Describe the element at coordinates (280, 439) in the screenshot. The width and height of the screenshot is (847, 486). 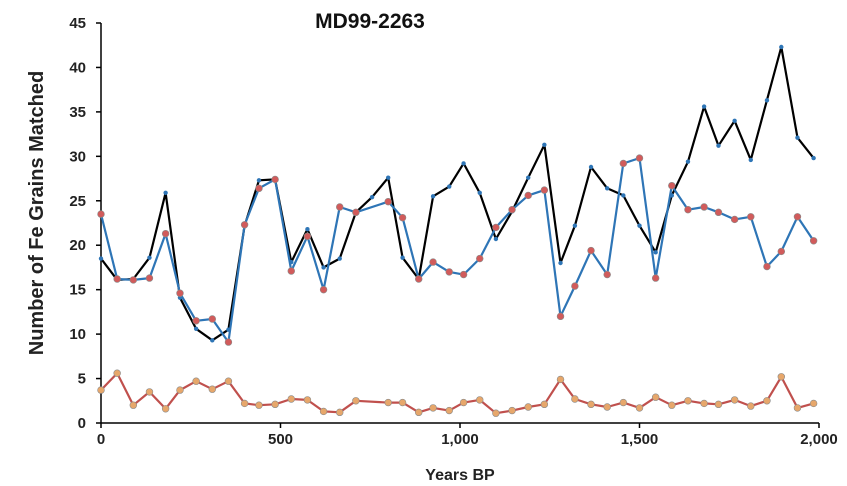
I see `x-tick-label: 500` at that location.